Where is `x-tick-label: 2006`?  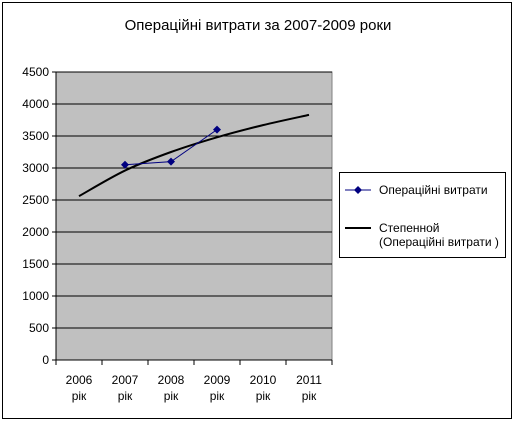 x-tick-label: 2006 is located at coordinates (79, 380).